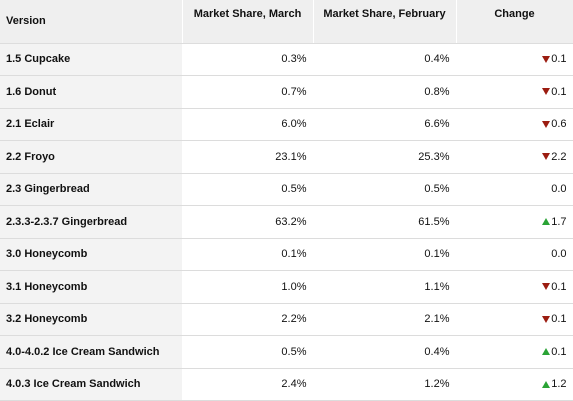  I want to click on march-share-cell: 0.7%, so click(248, 92).